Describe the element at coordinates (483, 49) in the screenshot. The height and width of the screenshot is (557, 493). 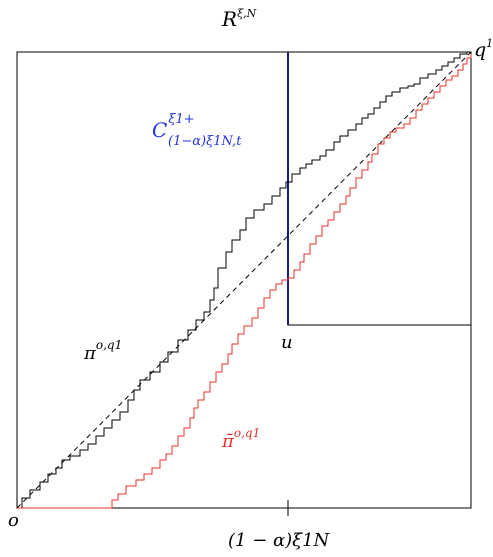
I see `endpoint-label: q1` at that location.